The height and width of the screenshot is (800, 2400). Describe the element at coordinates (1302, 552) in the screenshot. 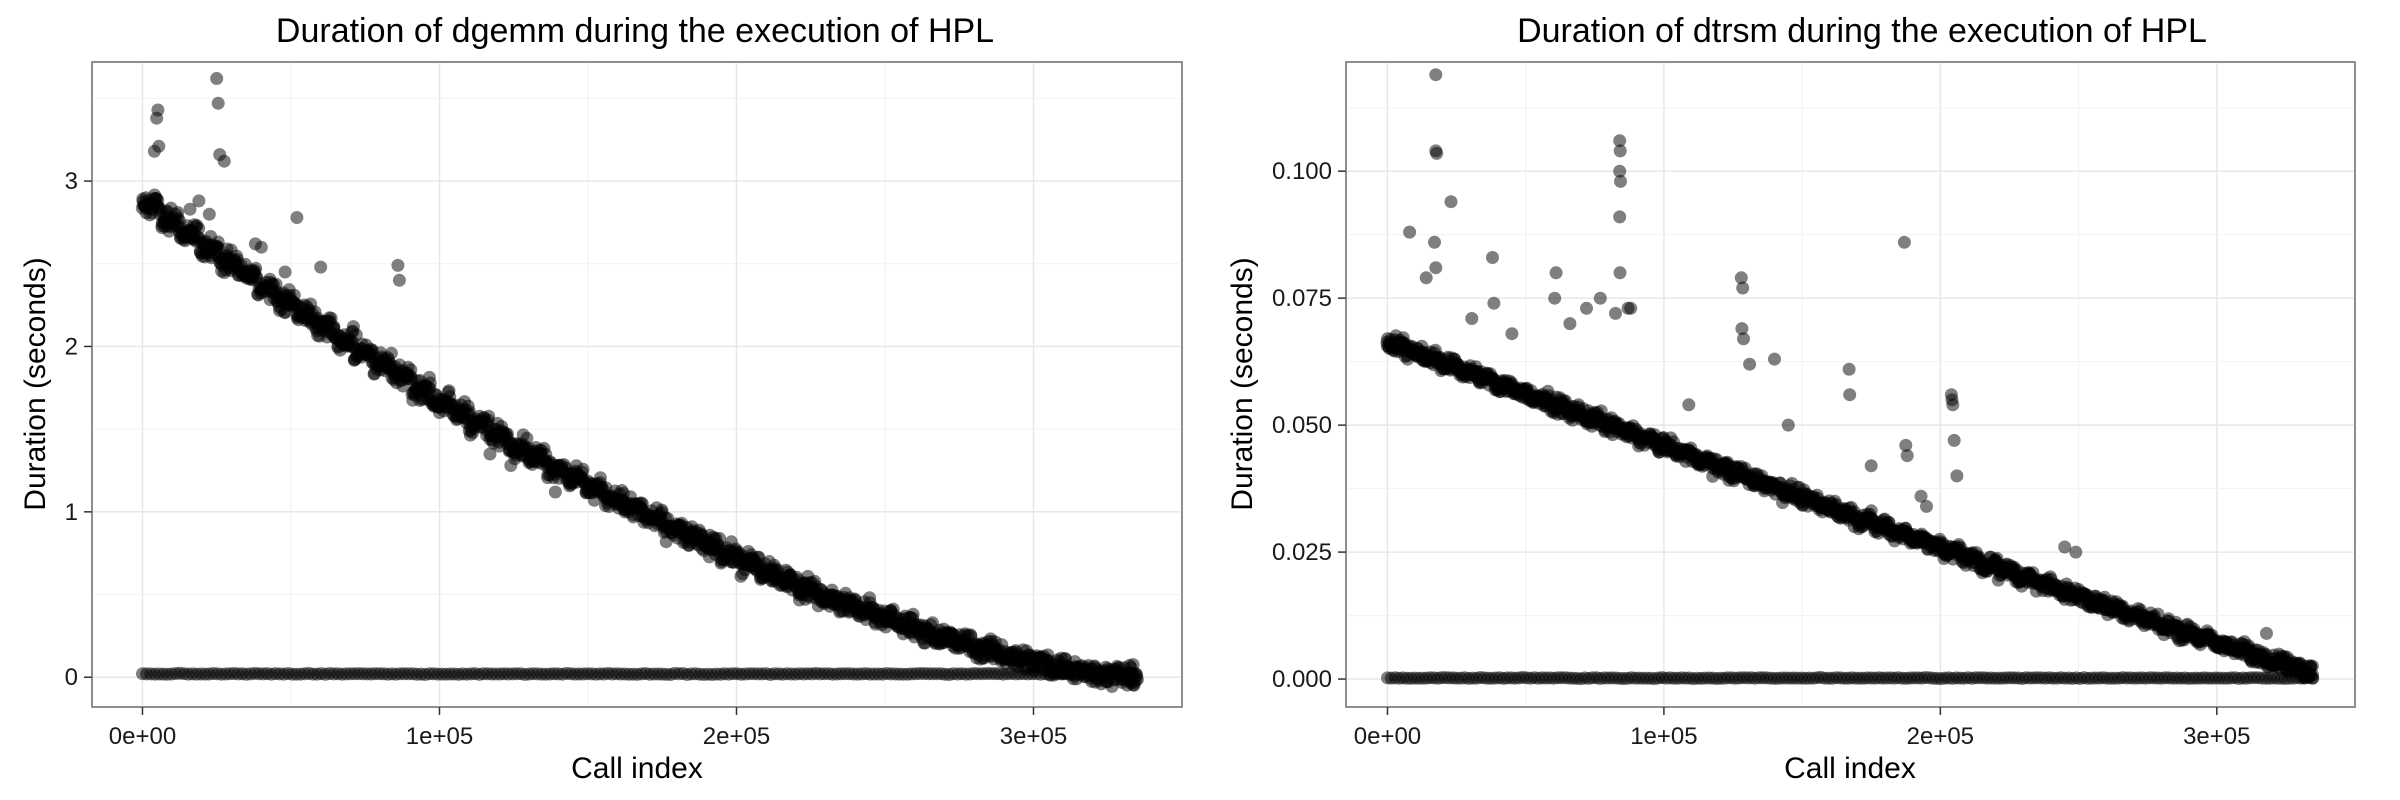

I see `y-tick-label: 0.025` at that location.